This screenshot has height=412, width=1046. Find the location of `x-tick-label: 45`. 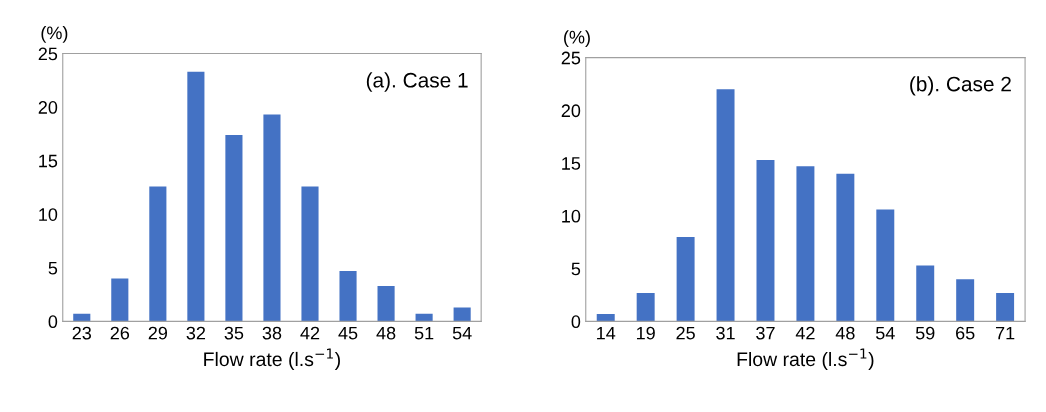

x-tick-label: 45 is located at coordinates (348, 333).